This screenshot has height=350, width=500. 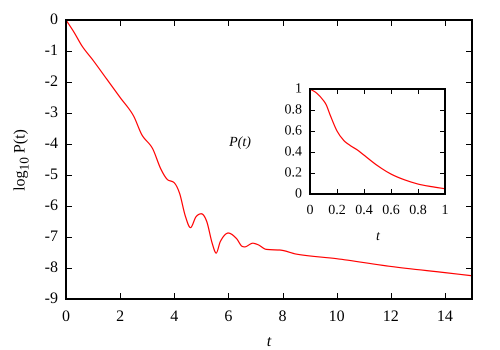 I want to click on y-tick-label: -3, so click(x=51, y=113).